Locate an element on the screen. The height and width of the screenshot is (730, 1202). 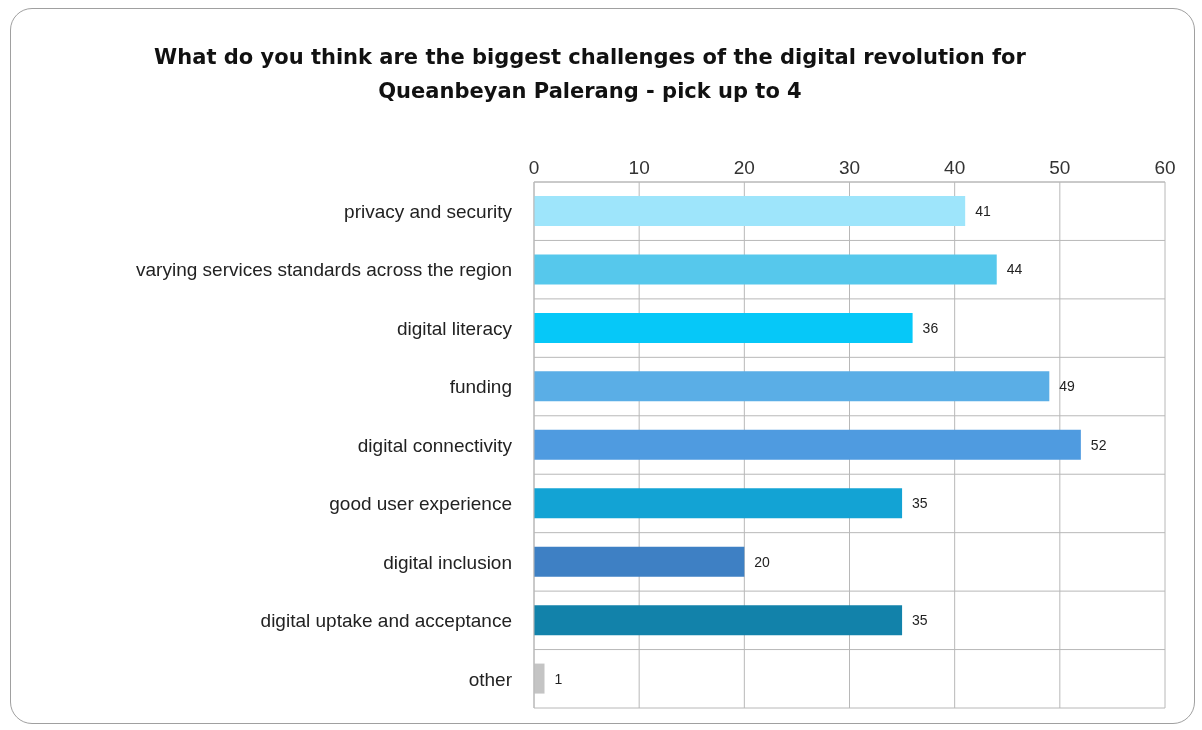
y-tick-label: privacy and security is located at coordinates (428, 211).